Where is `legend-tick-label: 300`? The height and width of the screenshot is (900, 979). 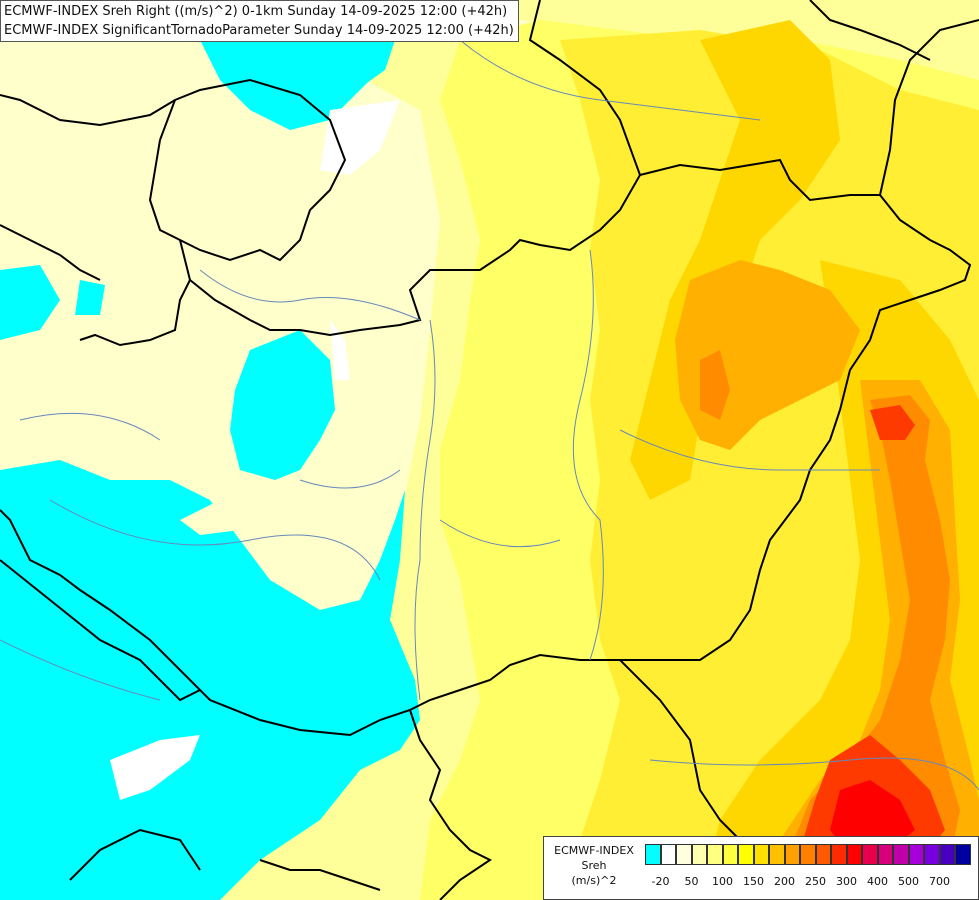
legend-tick-label: 300 is located at coordinates (846, 881).